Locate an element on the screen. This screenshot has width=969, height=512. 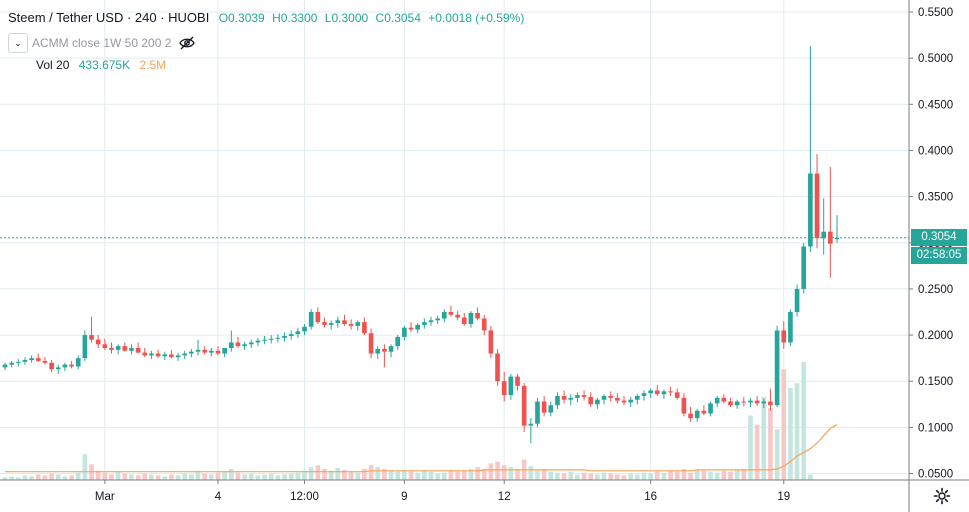
chevron-down-icon: ⌄ is located at coordinates (18, 43).